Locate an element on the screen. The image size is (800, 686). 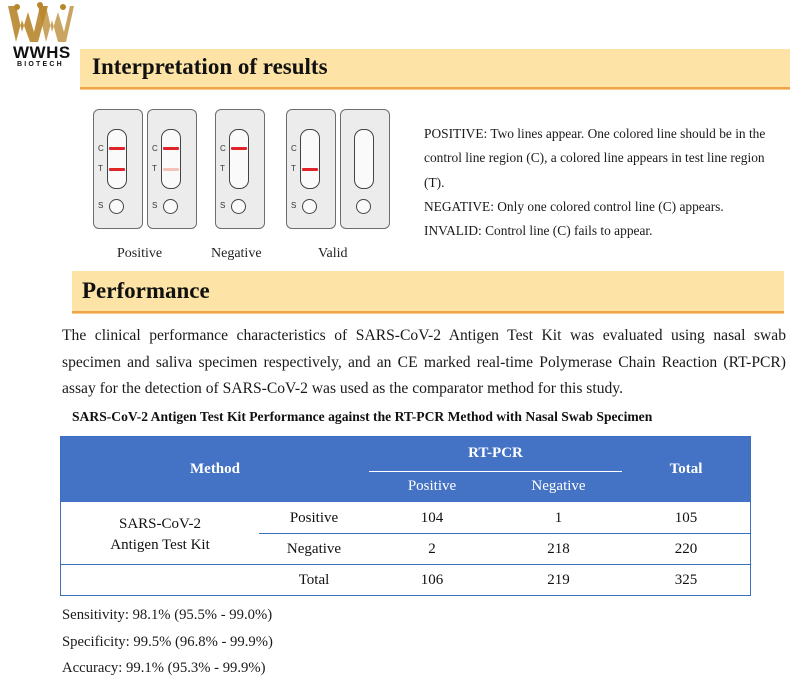
cell-negative: 219 is located at coordinates (558, 580).